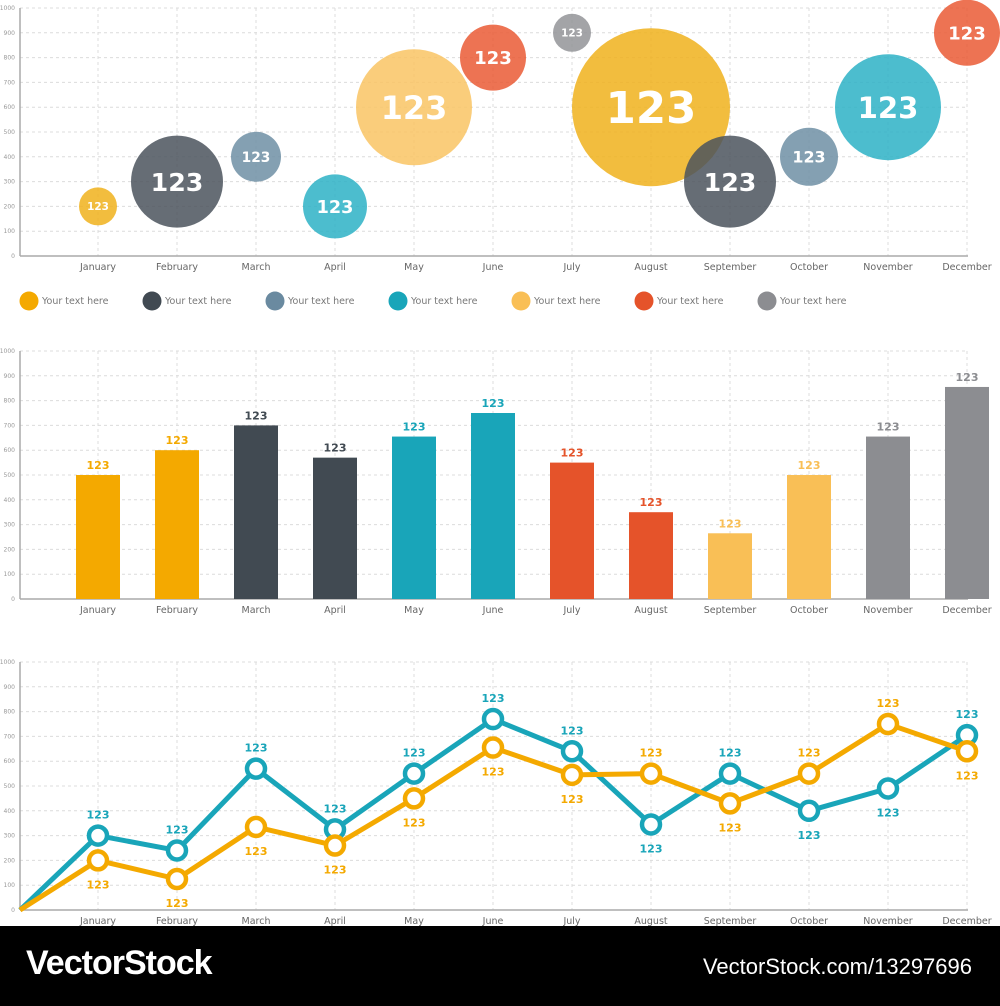 Image resolution: width=1000 pixels, height=1006 pixels. I want to click on x-tick-label: July, so click(571, 267).